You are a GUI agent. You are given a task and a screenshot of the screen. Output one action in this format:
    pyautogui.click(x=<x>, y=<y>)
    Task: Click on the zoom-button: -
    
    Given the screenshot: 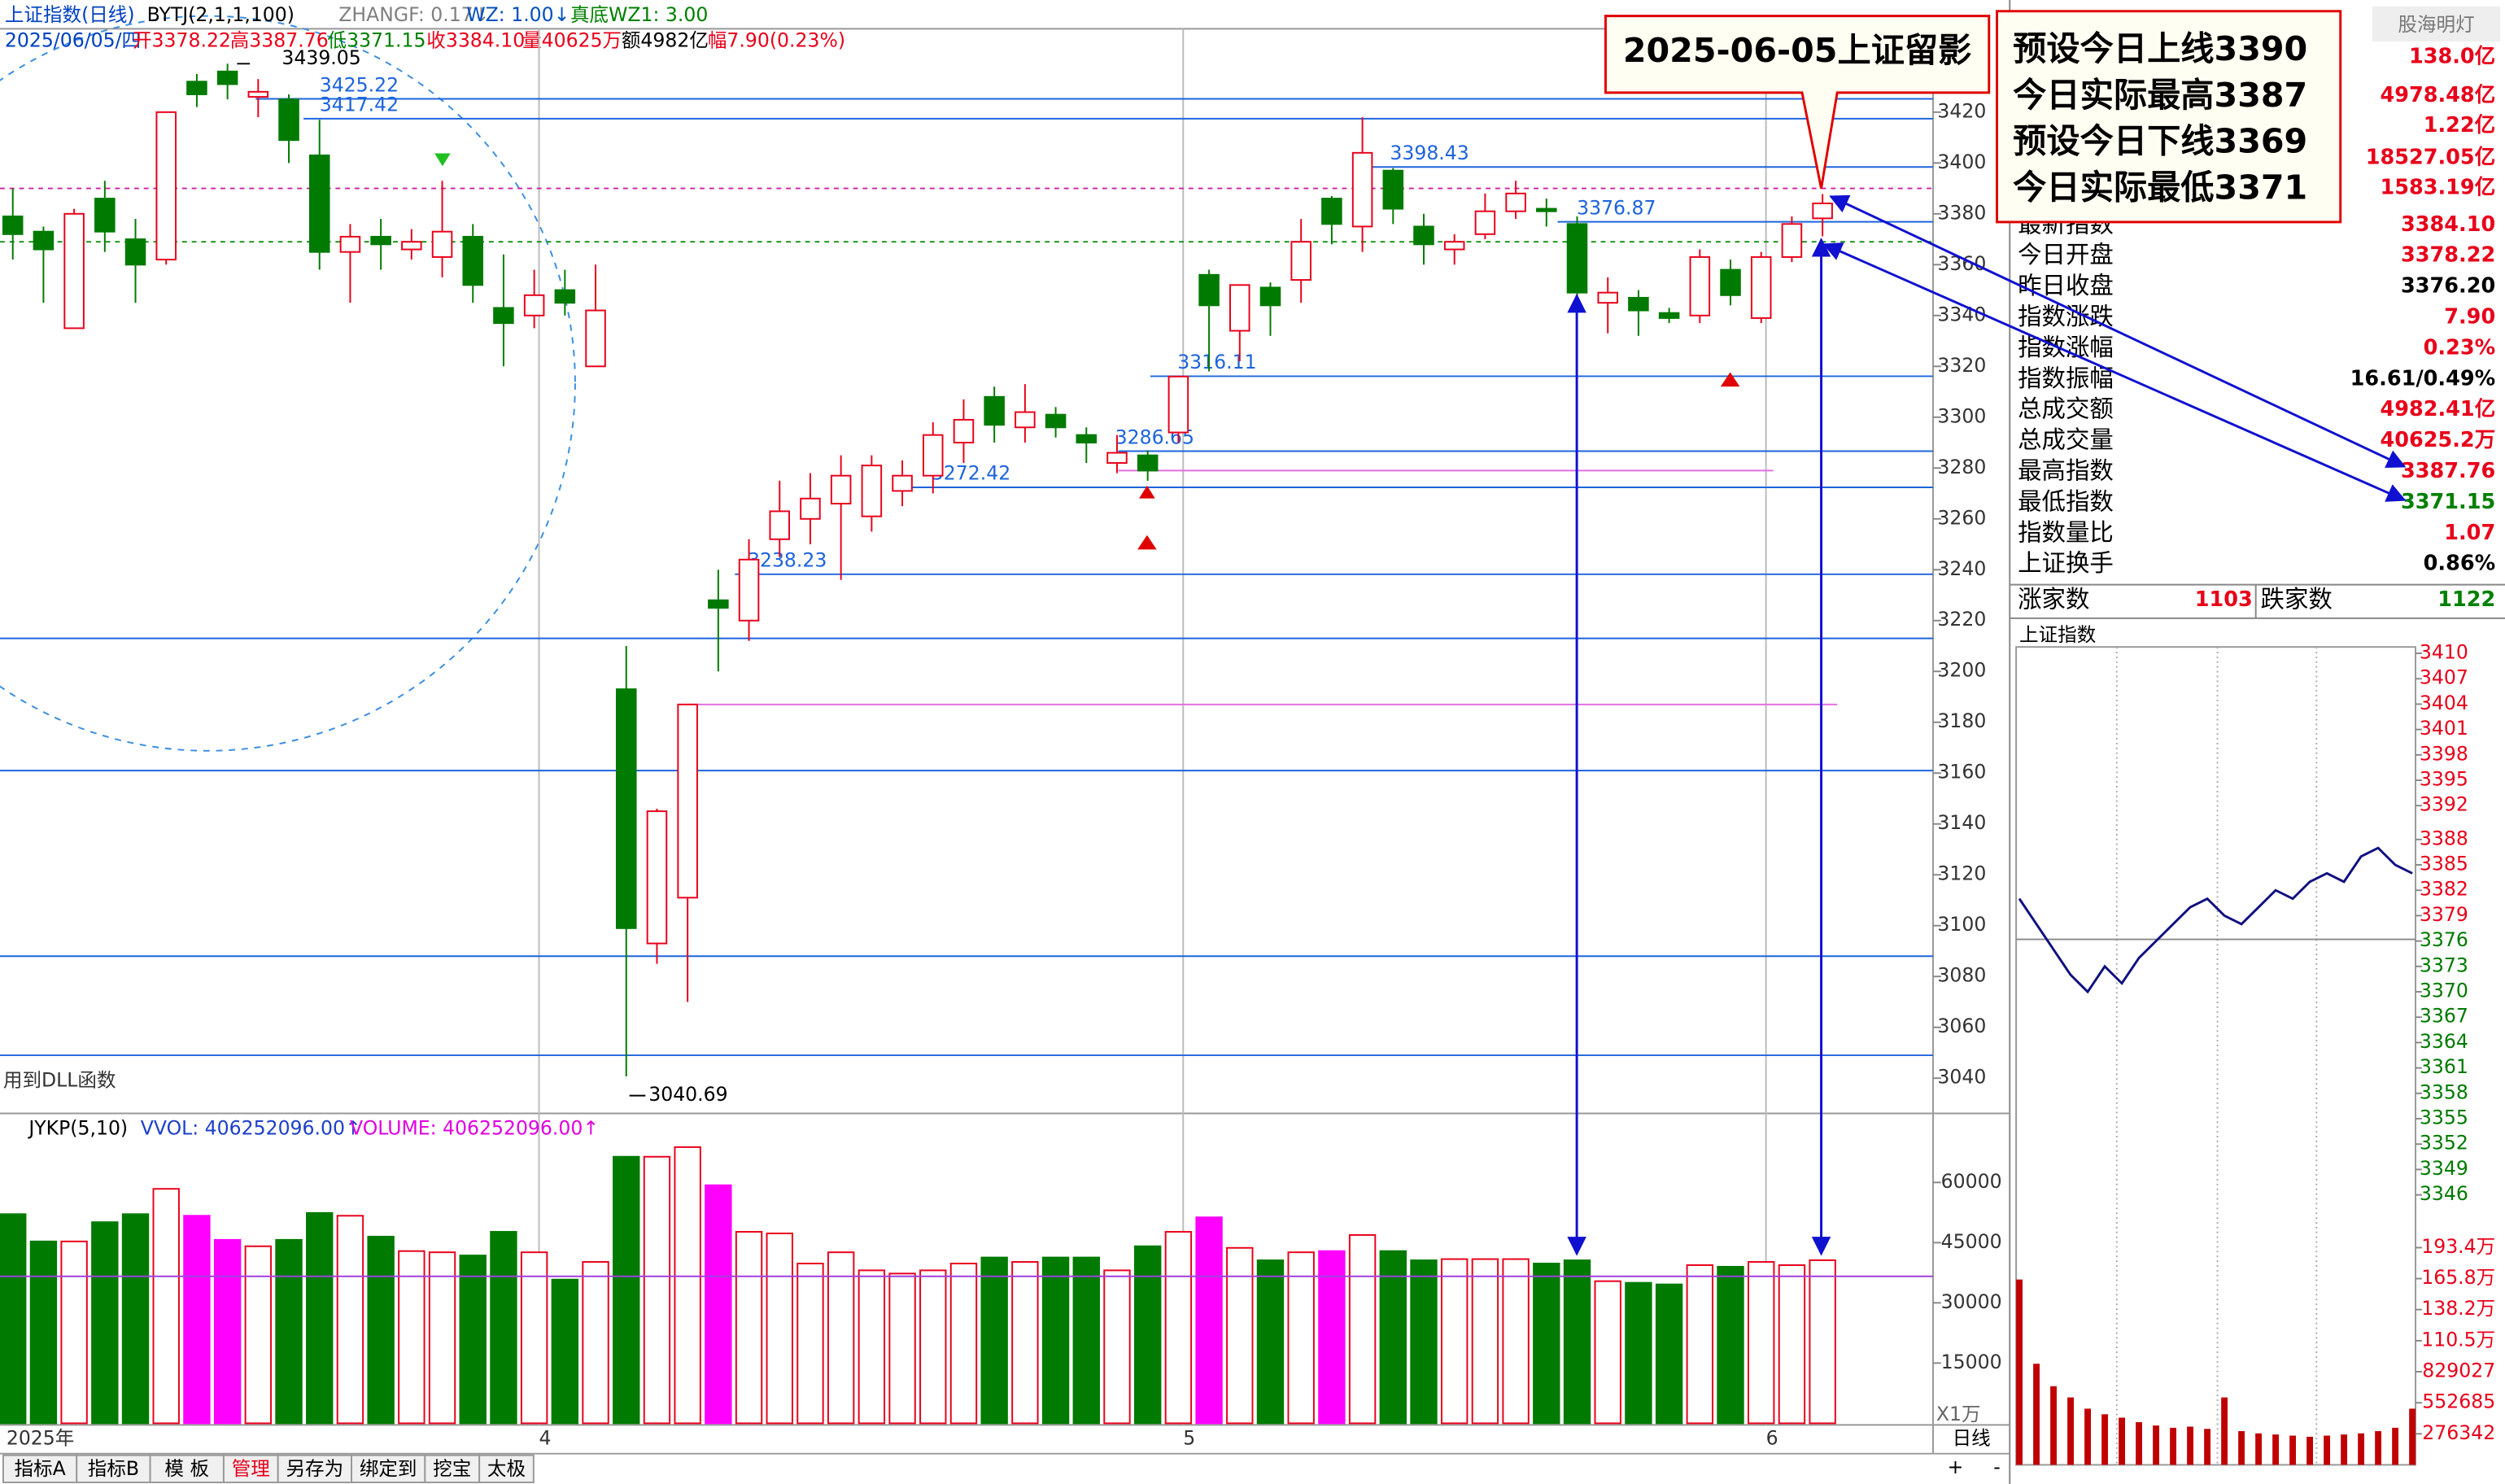 What is the action you would take?
    pyautogui.click(x=1997, y=1467)
    